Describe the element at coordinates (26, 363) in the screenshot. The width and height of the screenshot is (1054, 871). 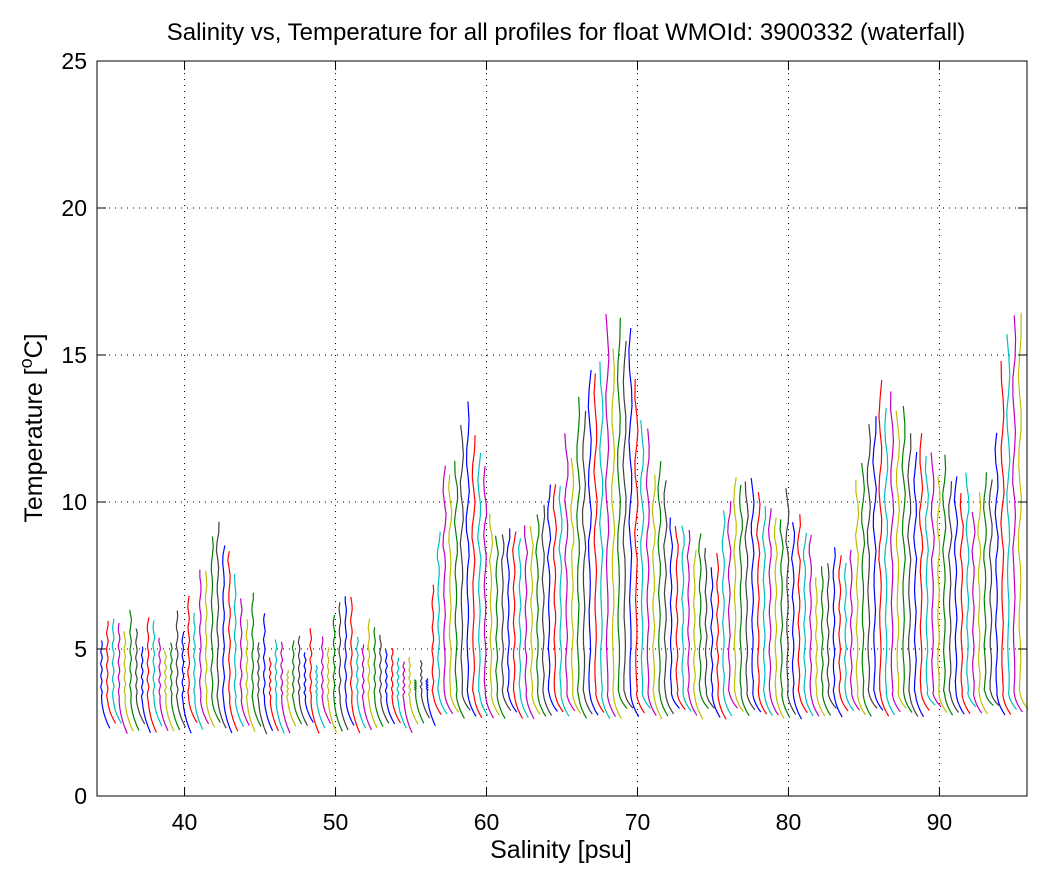
I see `y-axis-label-sup: o` at that location.